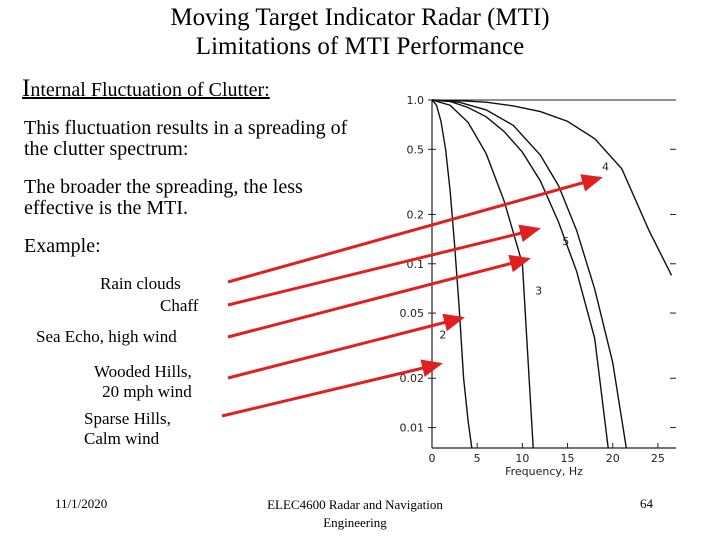 Image resolution: width=720 pixels, height=540 pixels. What do you see at coordinates (538, 290) in the screenshot?
I see `curve-label: 3` at bounding box center [538, 290].